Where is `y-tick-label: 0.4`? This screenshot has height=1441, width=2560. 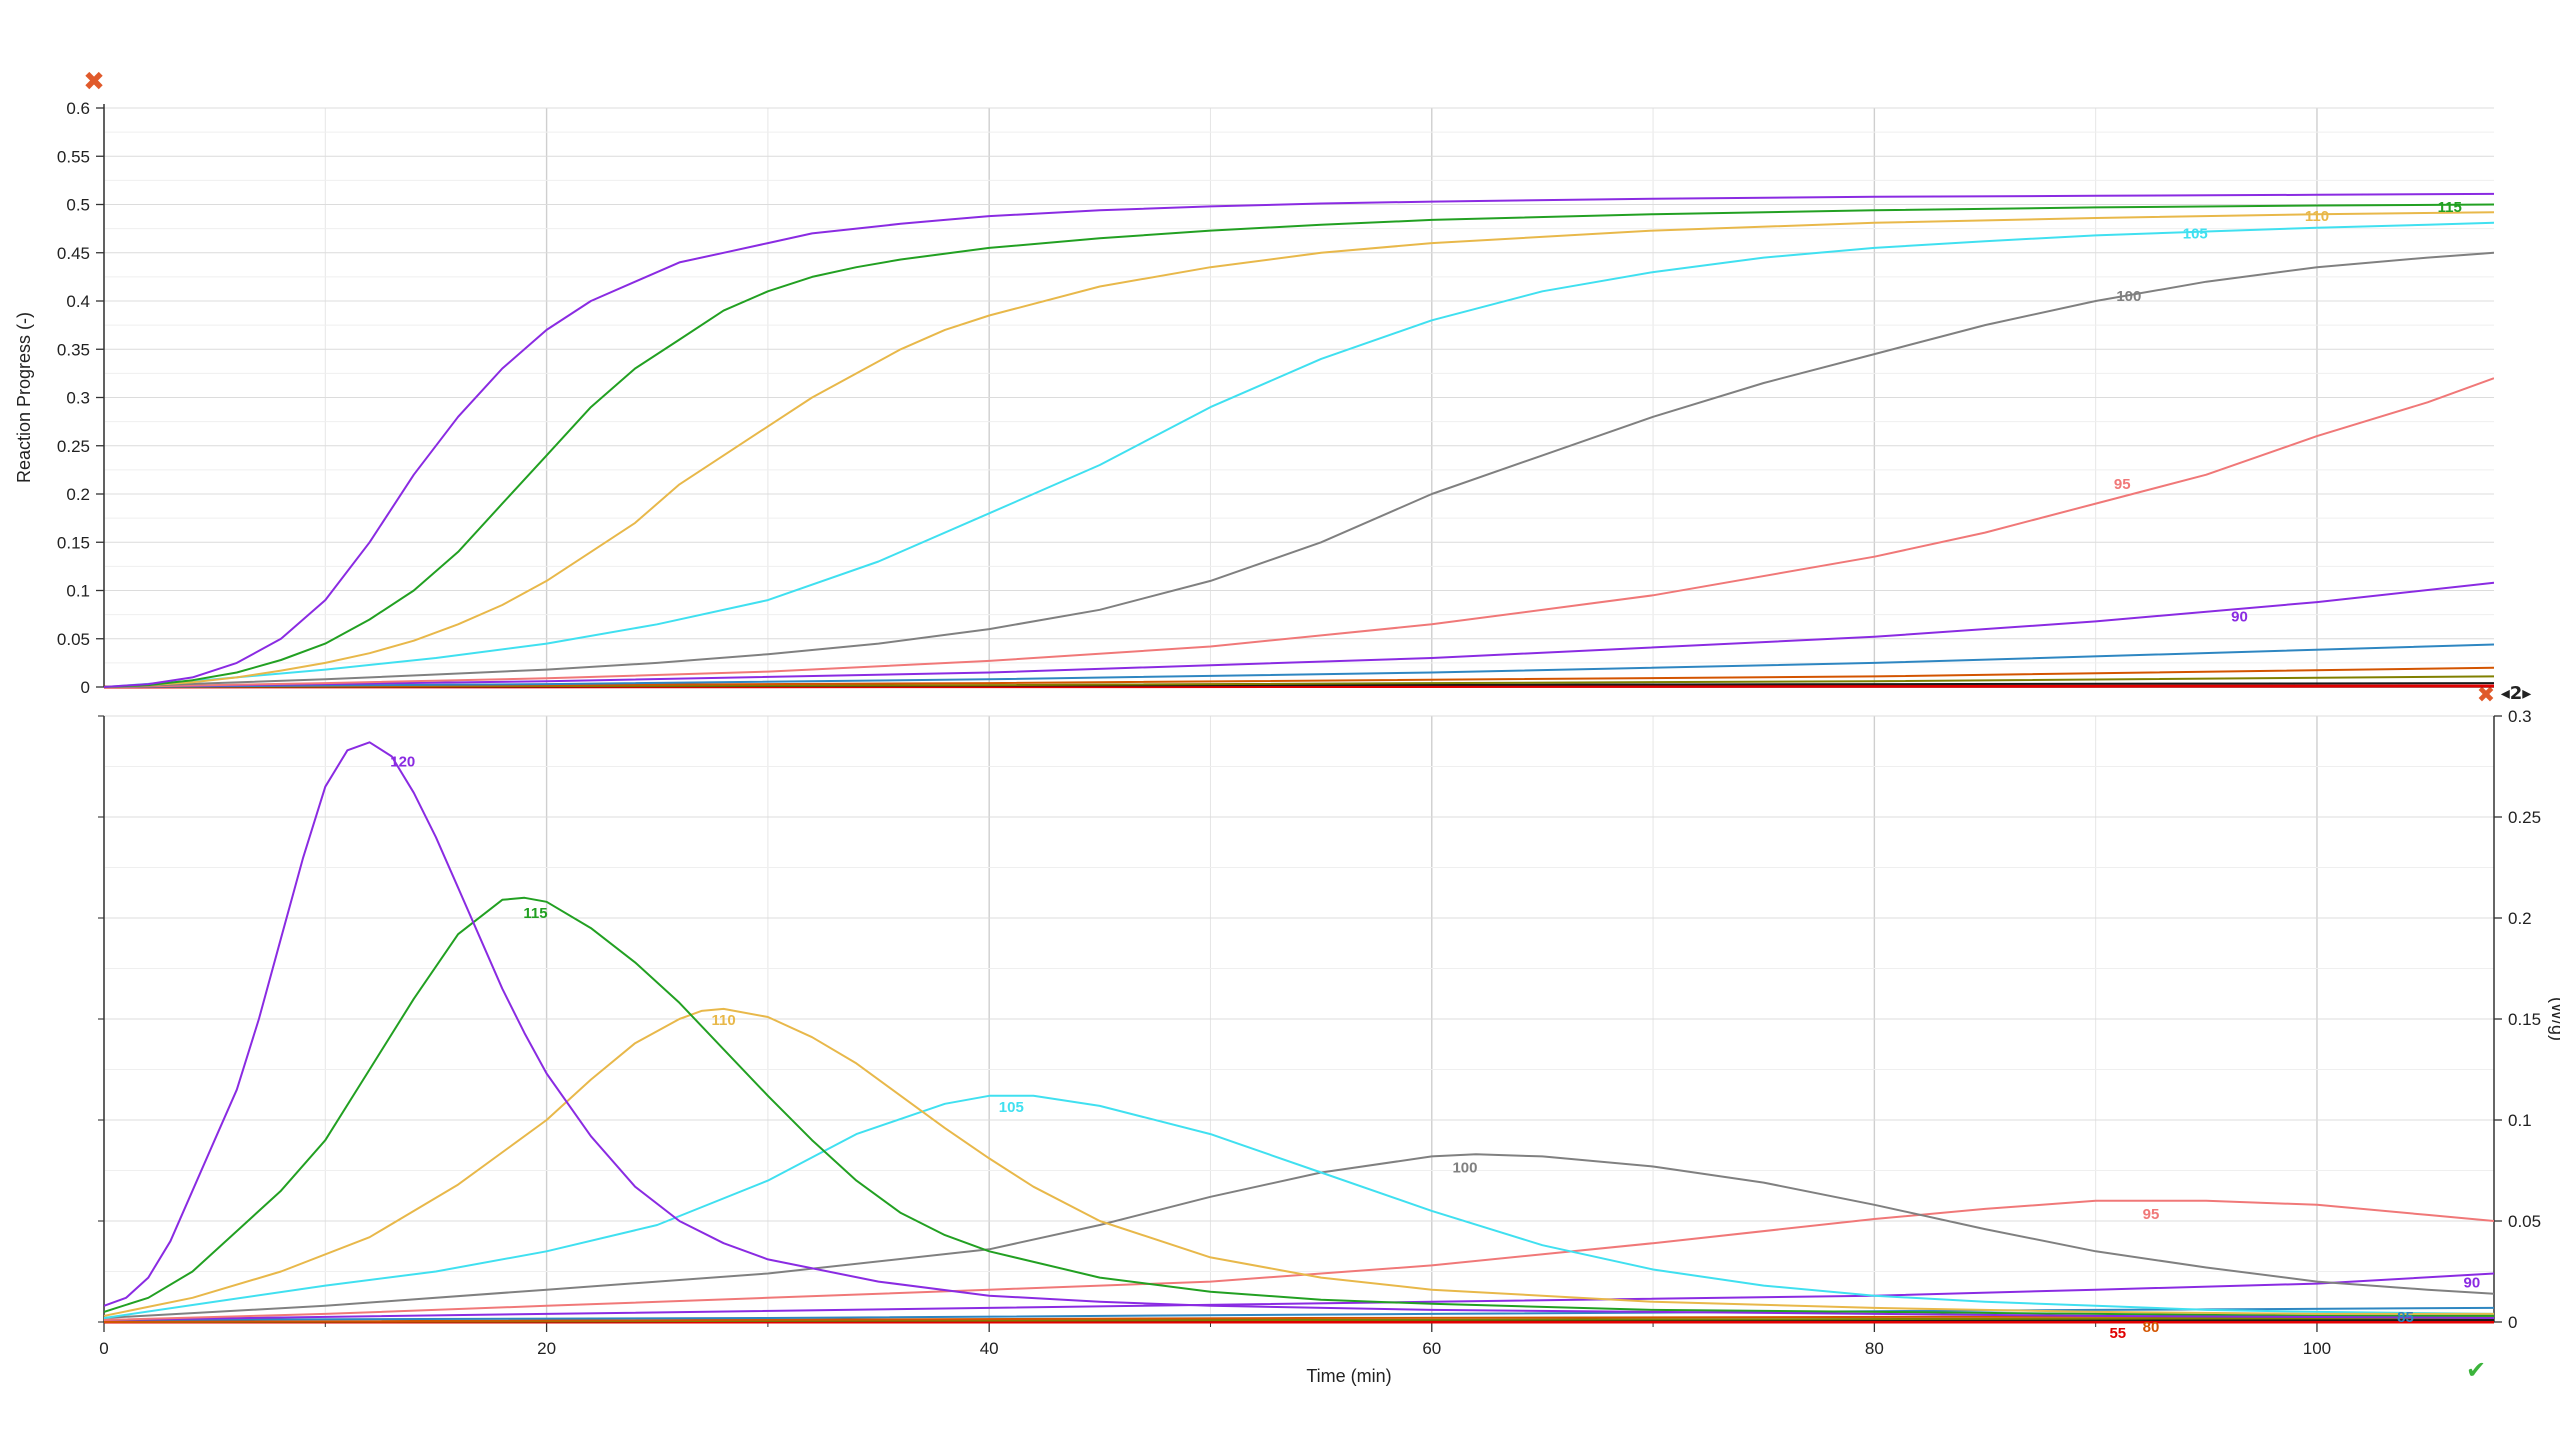
y-tick-label: 0.4 is located at coordinates (78, 301).